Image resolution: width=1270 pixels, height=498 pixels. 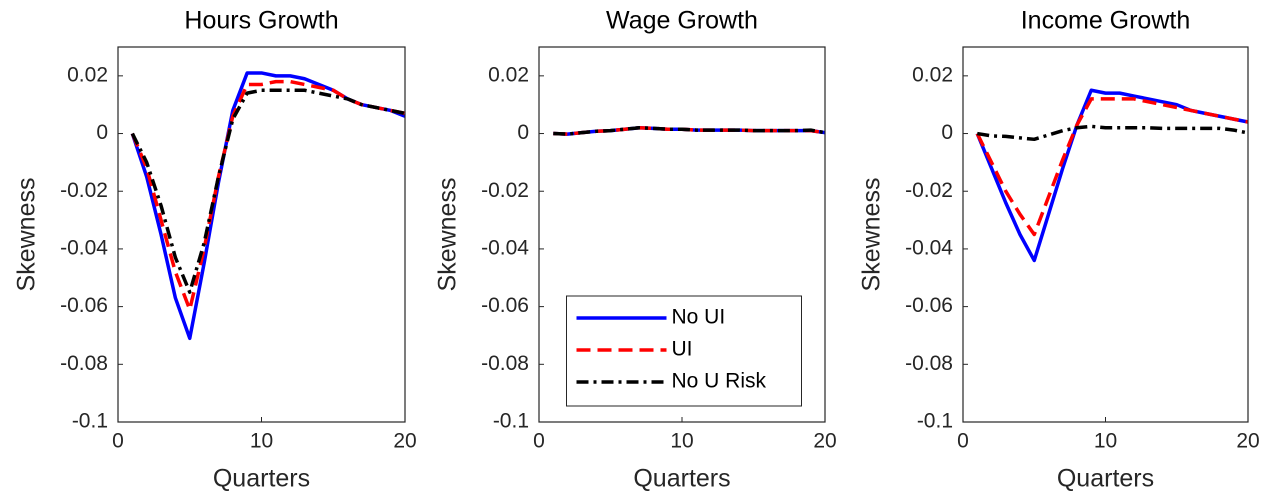 What do you see at coordinates (719, 381) in the screenshot?
I see `legend-label: No U Risk` at bounding box center [719, 381].